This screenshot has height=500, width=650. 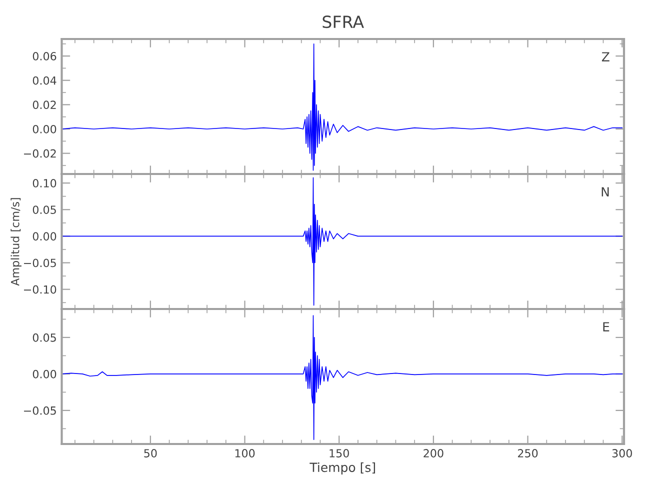 I want to click on y-tick-label: −0.10, so click(x=40, y=289).